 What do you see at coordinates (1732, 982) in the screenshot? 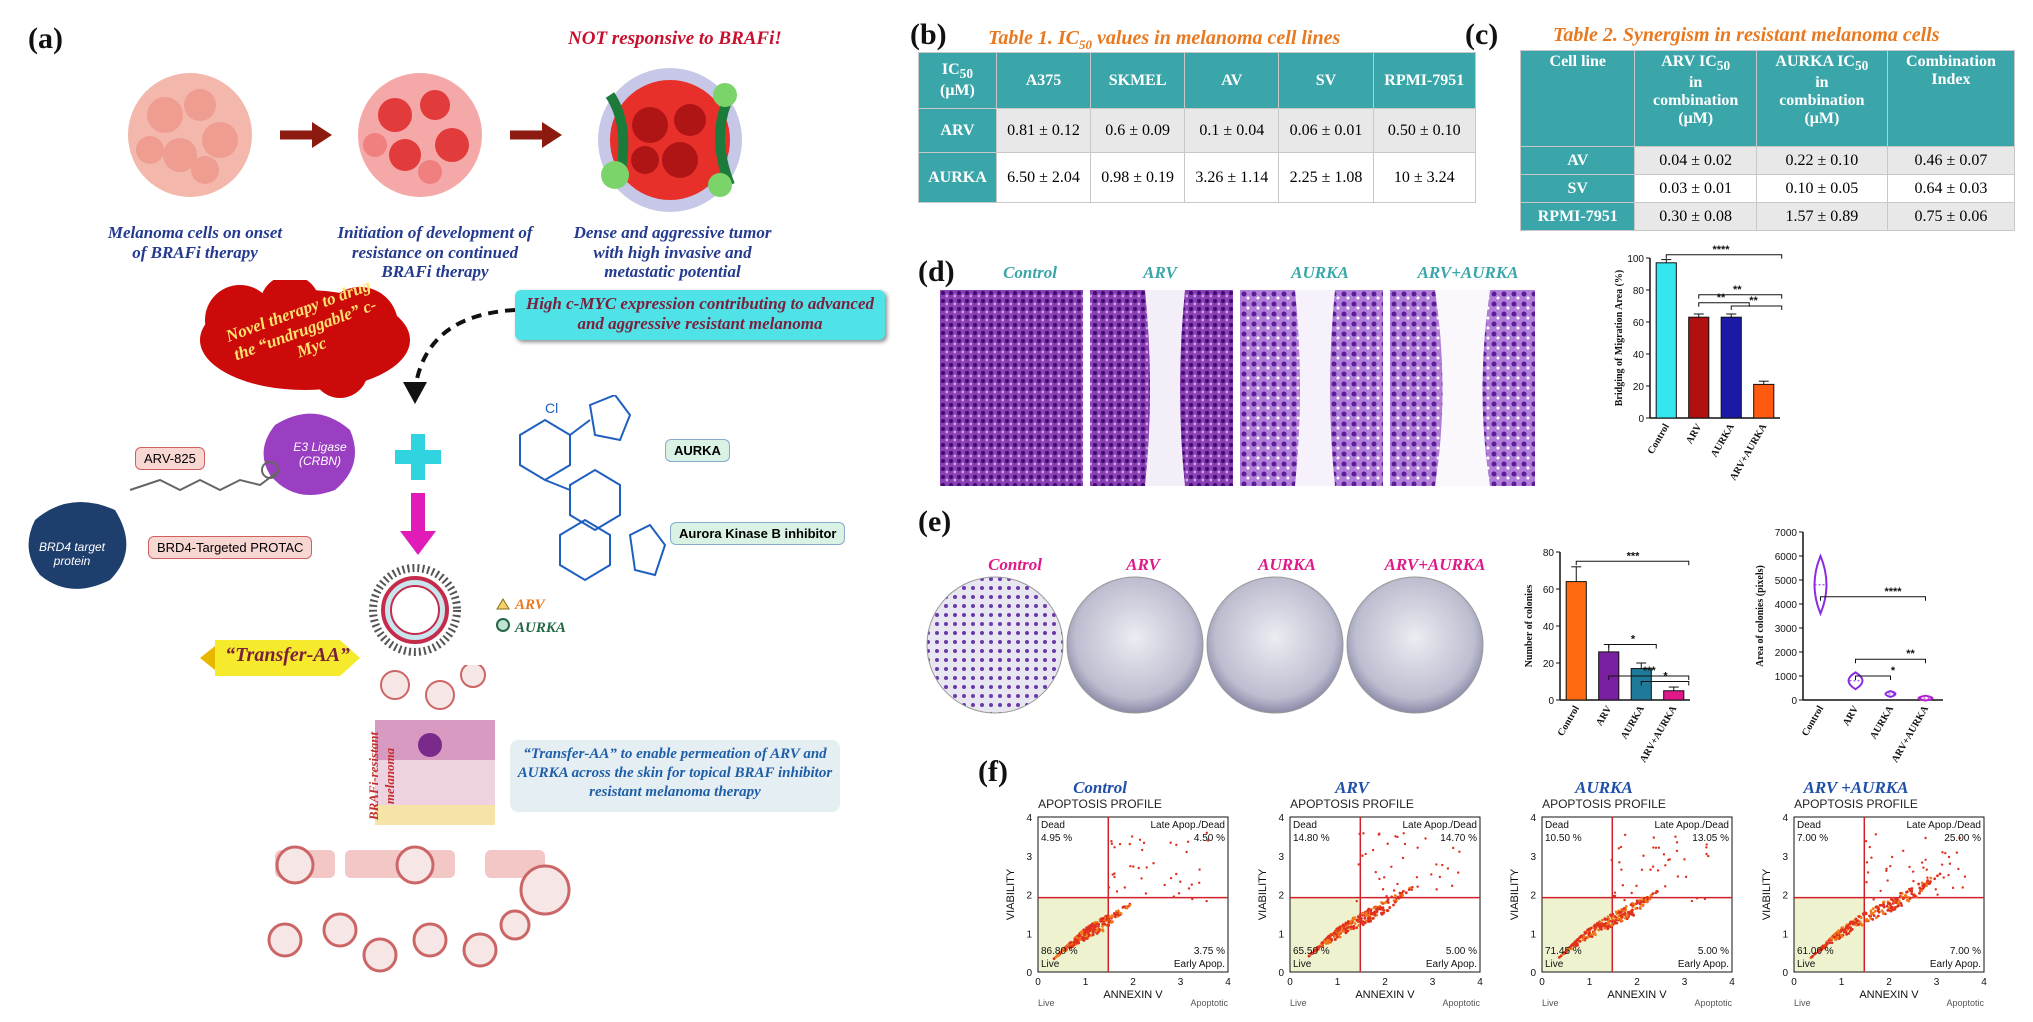
I see `x-tick-label: 4` at bounding box center [1732, 982].